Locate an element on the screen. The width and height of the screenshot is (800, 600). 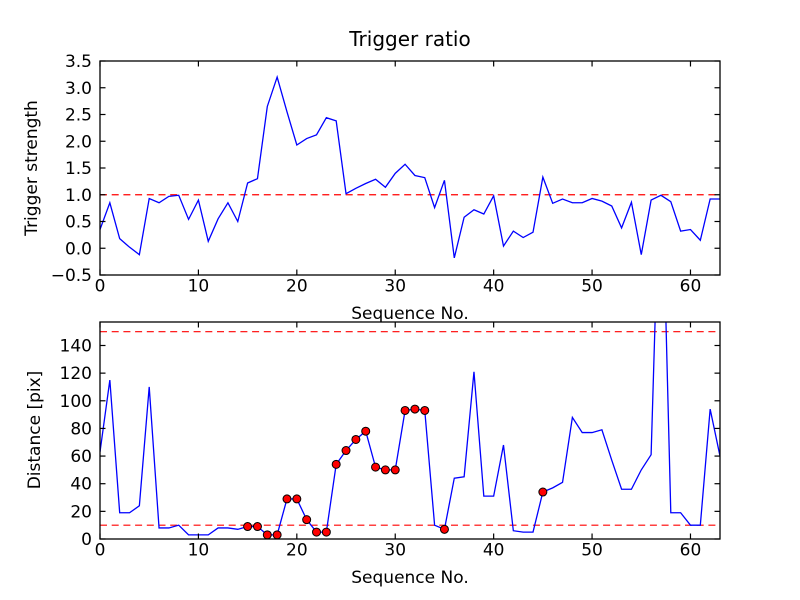
y-tick-label: 3.0 is located at coordinates (78, 89).